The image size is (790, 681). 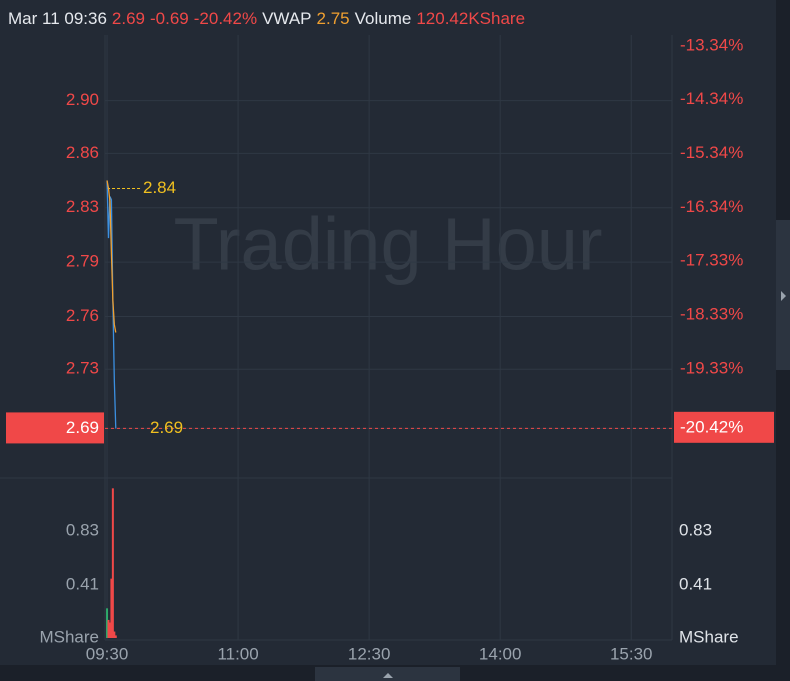 What do you see at coordinates (711, 44) in the screenshot?
I see `y2-tick-label: -13.34%` at bounding box center [711, 44].